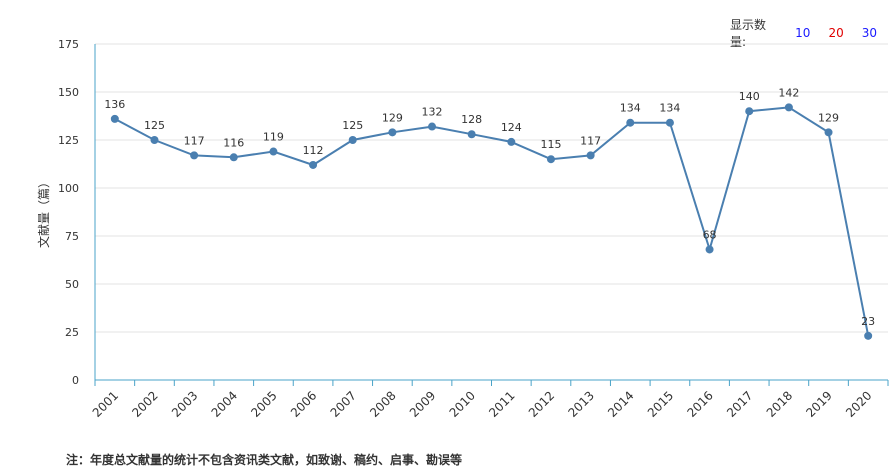  What do you see at coordinates (72, 284) in the screenshot?
I see `y-tick-label: 50` at bounding box center [72, 284].